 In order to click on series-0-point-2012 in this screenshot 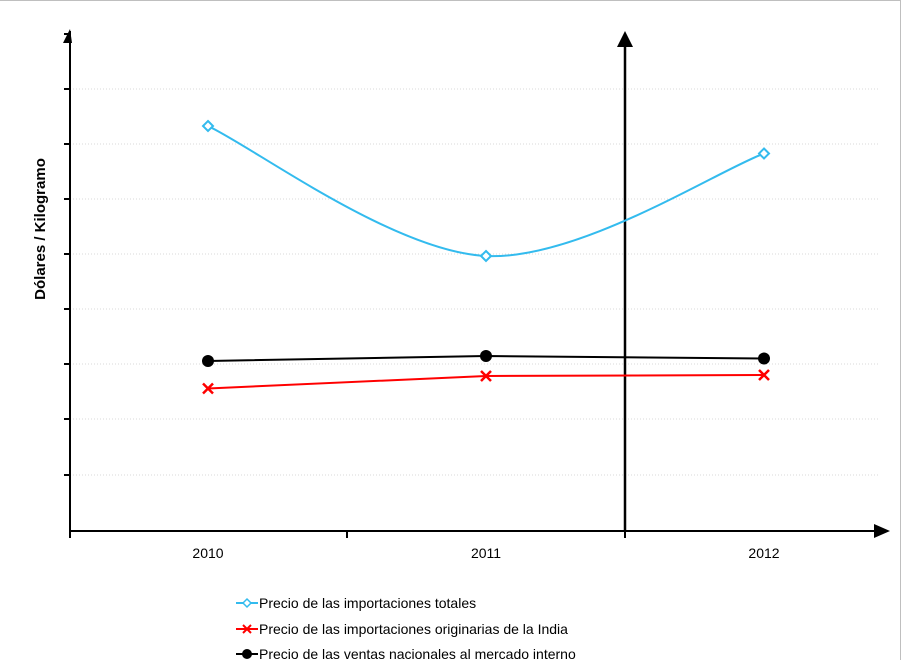, I will do `click(764, 153)`.